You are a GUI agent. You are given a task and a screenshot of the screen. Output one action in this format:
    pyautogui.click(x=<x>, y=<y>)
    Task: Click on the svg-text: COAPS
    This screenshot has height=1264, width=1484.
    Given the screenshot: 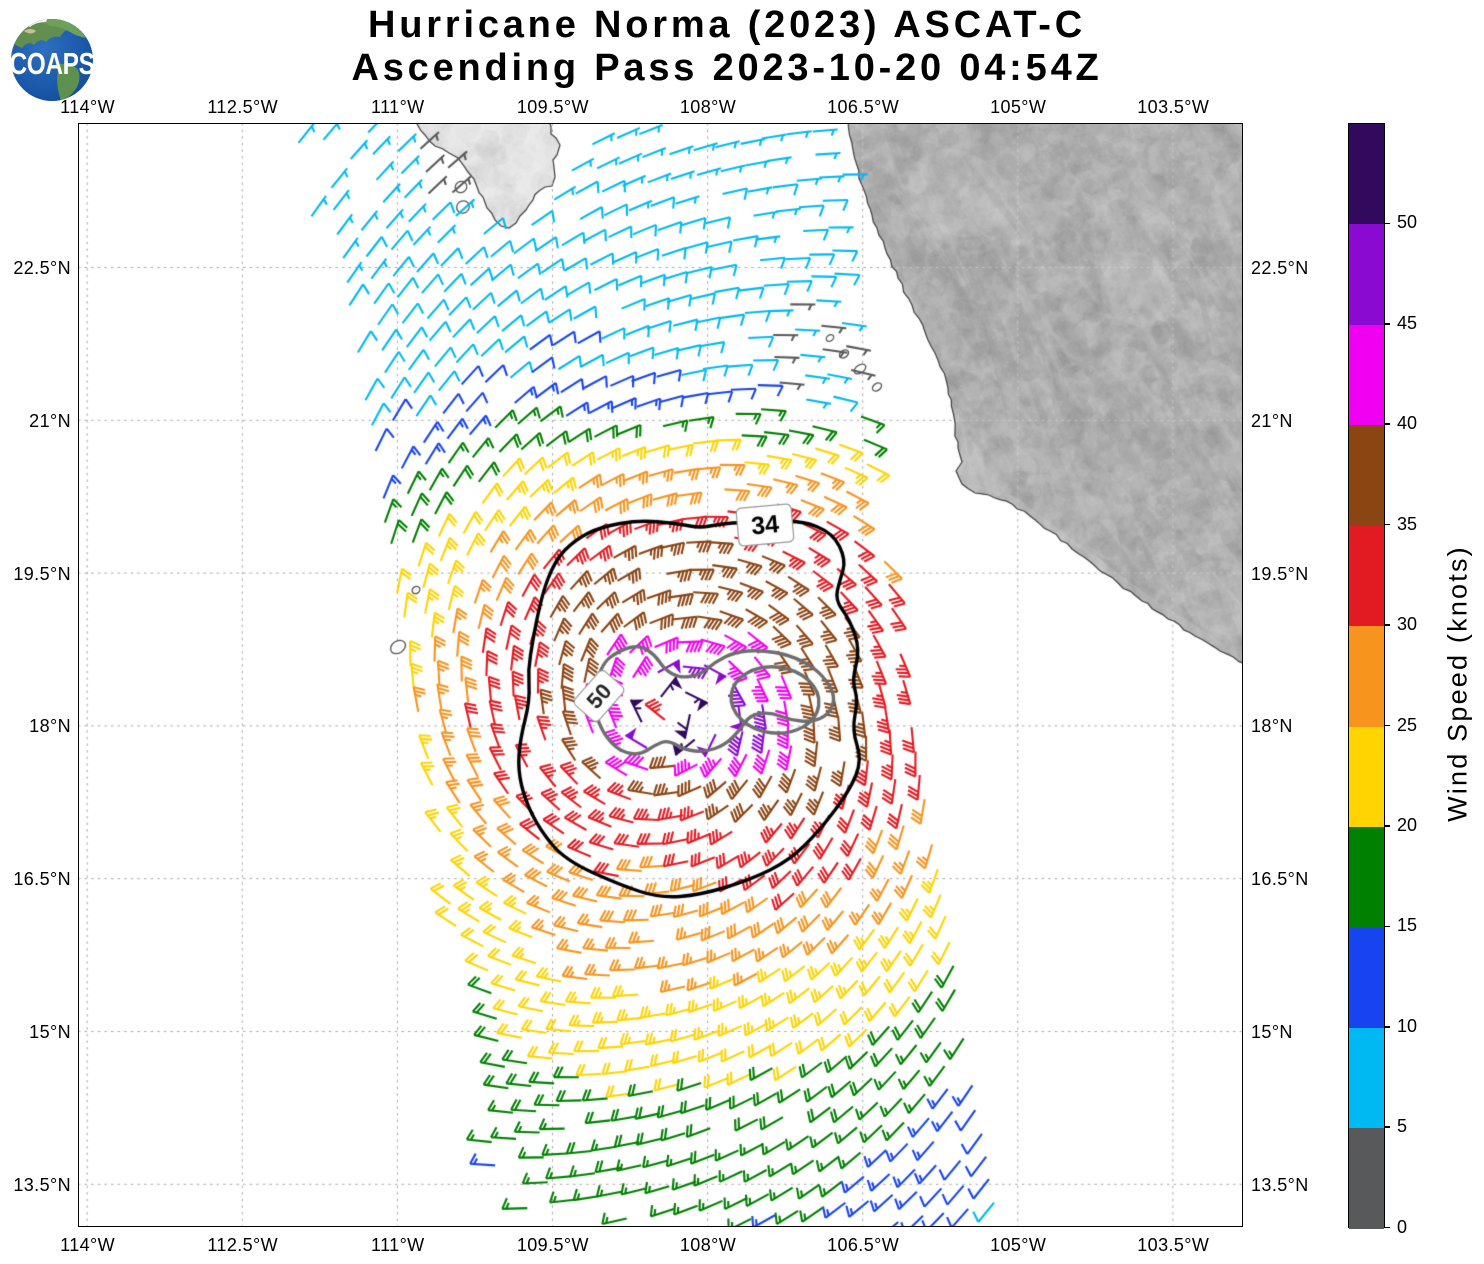 What is the action you would take?
    pyautogui.click(x=51, y=63)
    